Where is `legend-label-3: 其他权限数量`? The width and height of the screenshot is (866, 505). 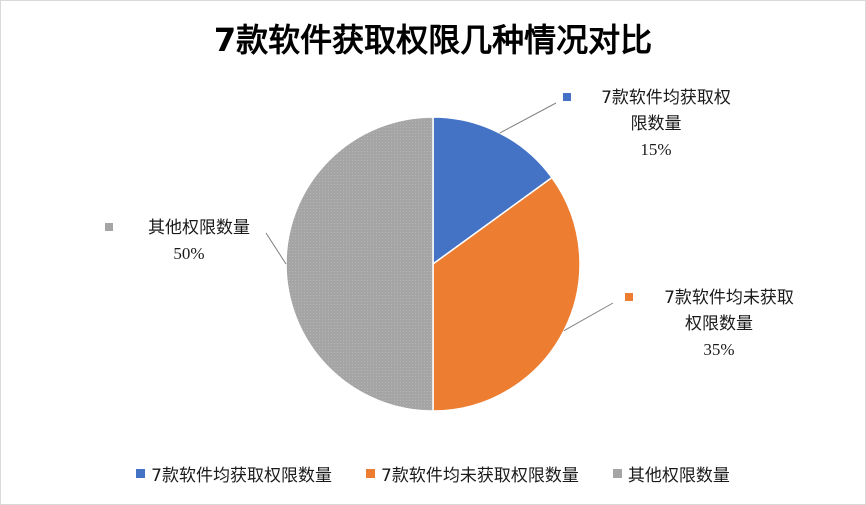 legend-label-3: 其他权限数量 is located at coordinates (678, 476).